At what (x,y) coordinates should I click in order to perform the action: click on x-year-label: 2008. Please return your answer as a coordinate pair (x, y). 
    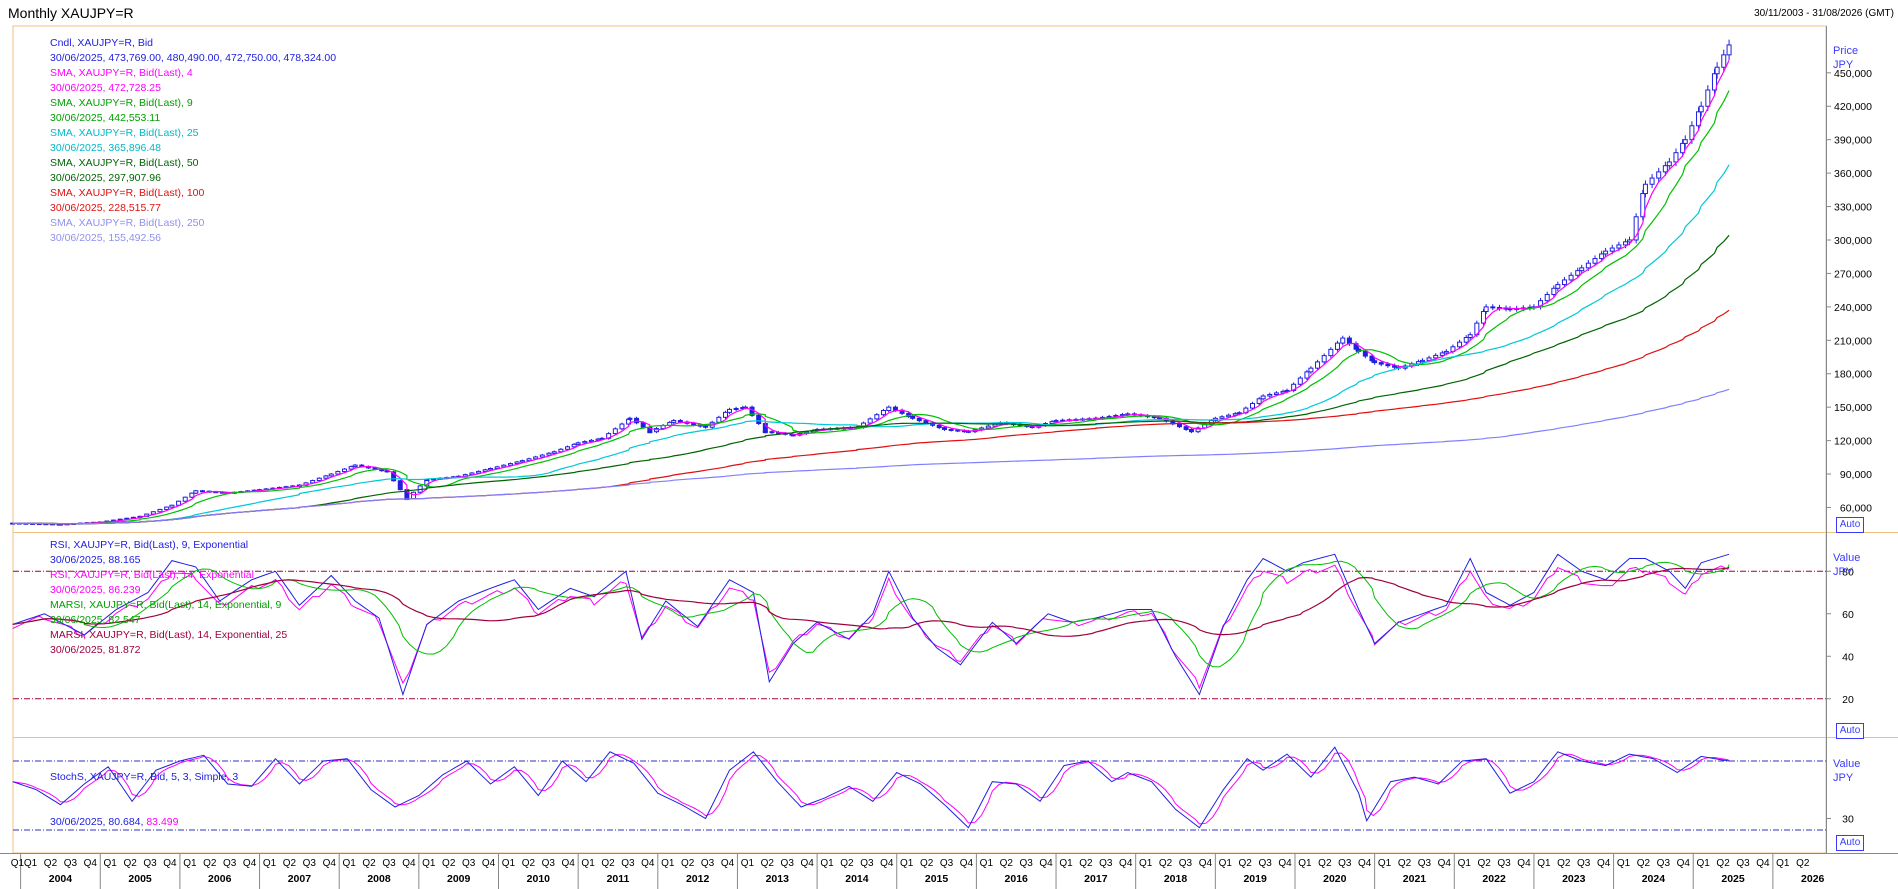
    Looking at the image, I should click on (379, 879).